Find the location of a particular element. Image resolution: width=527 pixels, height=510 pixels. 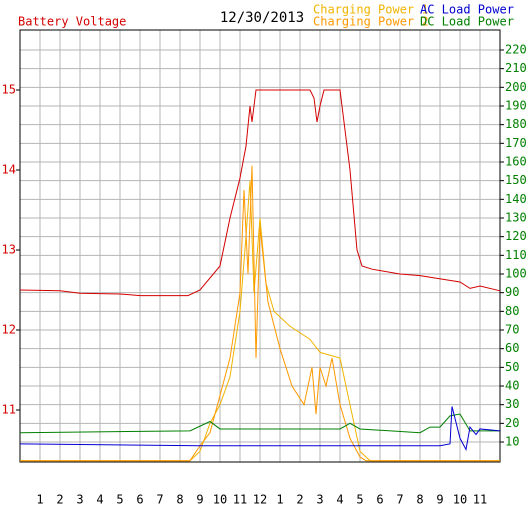

legend-entry: Charging Power 1 is located at coordinates (371, 10).